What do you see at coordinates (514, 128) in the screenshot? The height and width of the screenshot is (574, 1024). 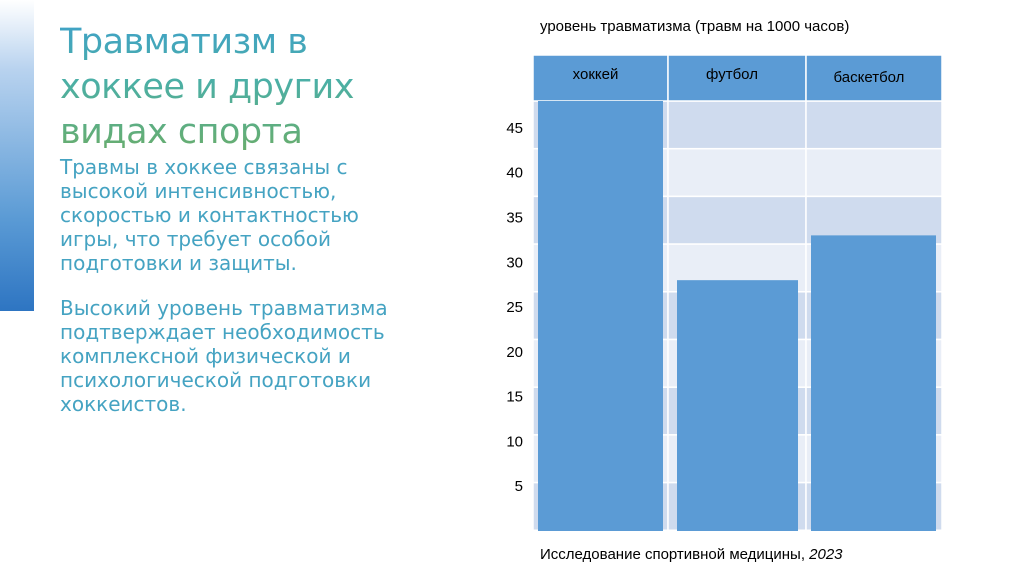 I see `y-tick-label: 45` at bounding box center [514, 128].